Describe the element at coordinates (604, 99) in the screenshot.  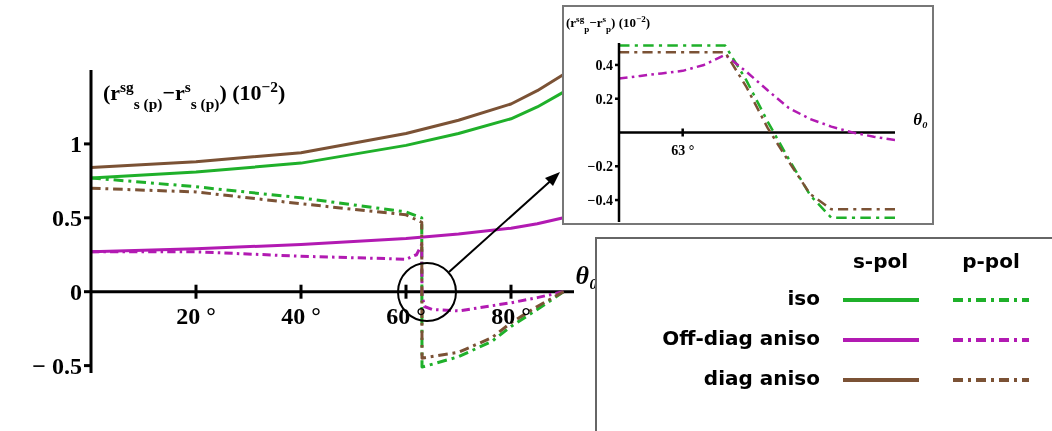
I see `y-tick-label: 0.2` at that location.